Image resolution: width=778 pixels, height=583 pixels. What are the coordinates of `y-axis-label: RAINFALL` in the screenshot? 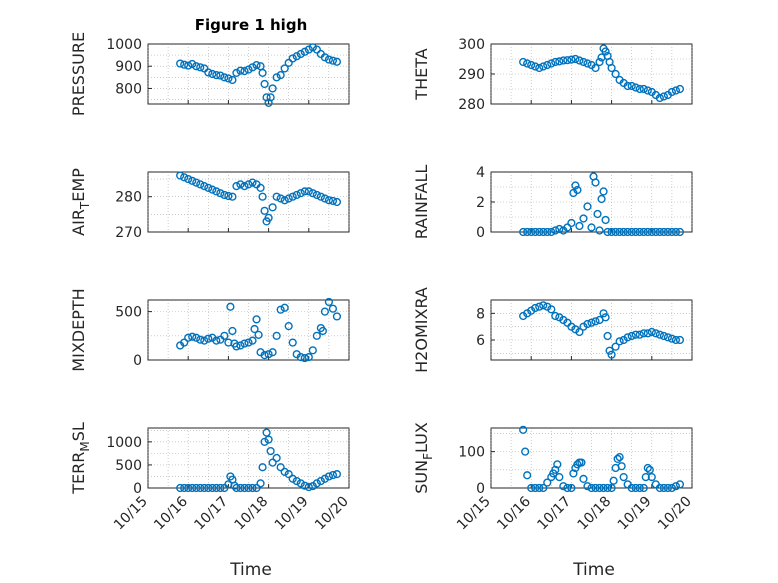 It's located at (421, 202).